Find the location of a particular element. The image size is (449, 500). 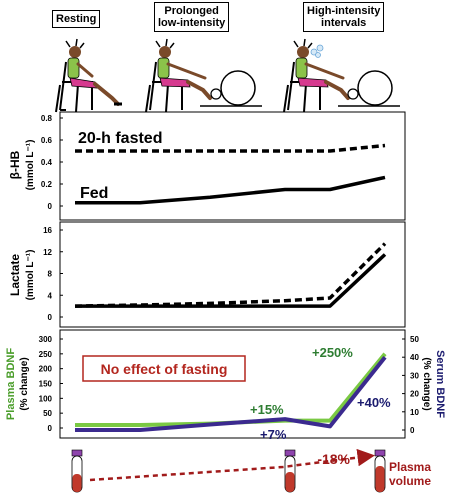

hb-tick-4: 0 is located at coordinates (50, 206).